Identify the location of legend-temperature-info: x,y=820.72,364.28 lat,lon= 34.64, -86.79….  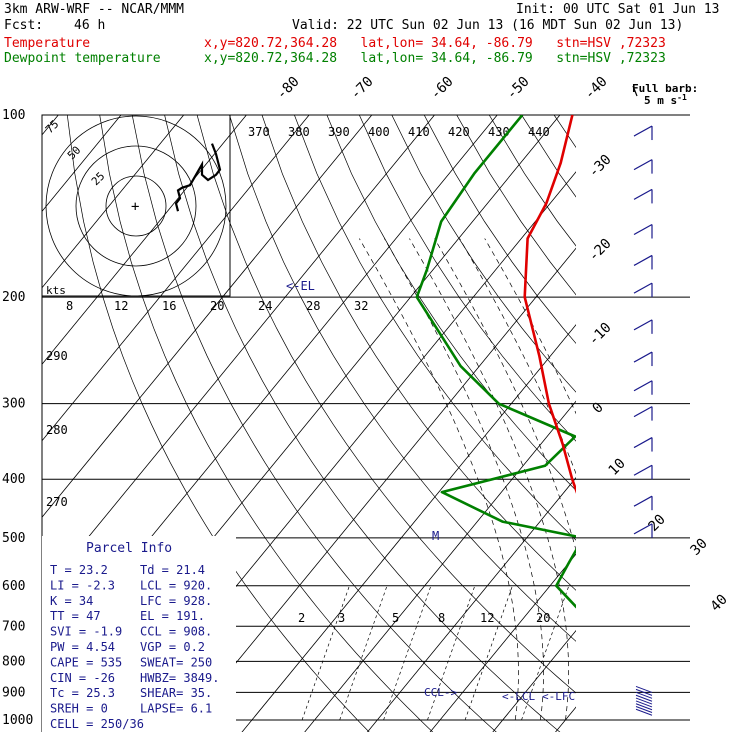
(435, 43).